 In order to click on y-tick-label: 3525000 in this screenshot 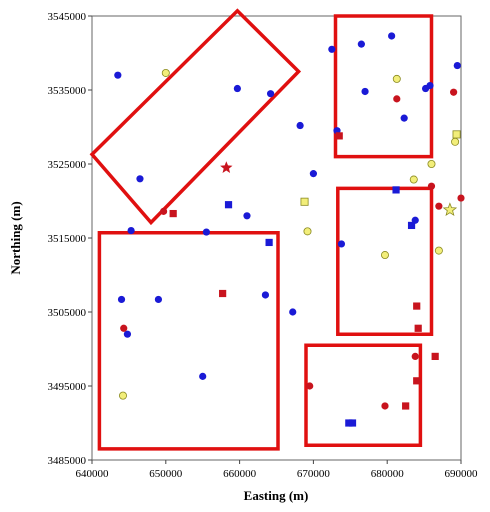, I will do `click(67, 165)`.